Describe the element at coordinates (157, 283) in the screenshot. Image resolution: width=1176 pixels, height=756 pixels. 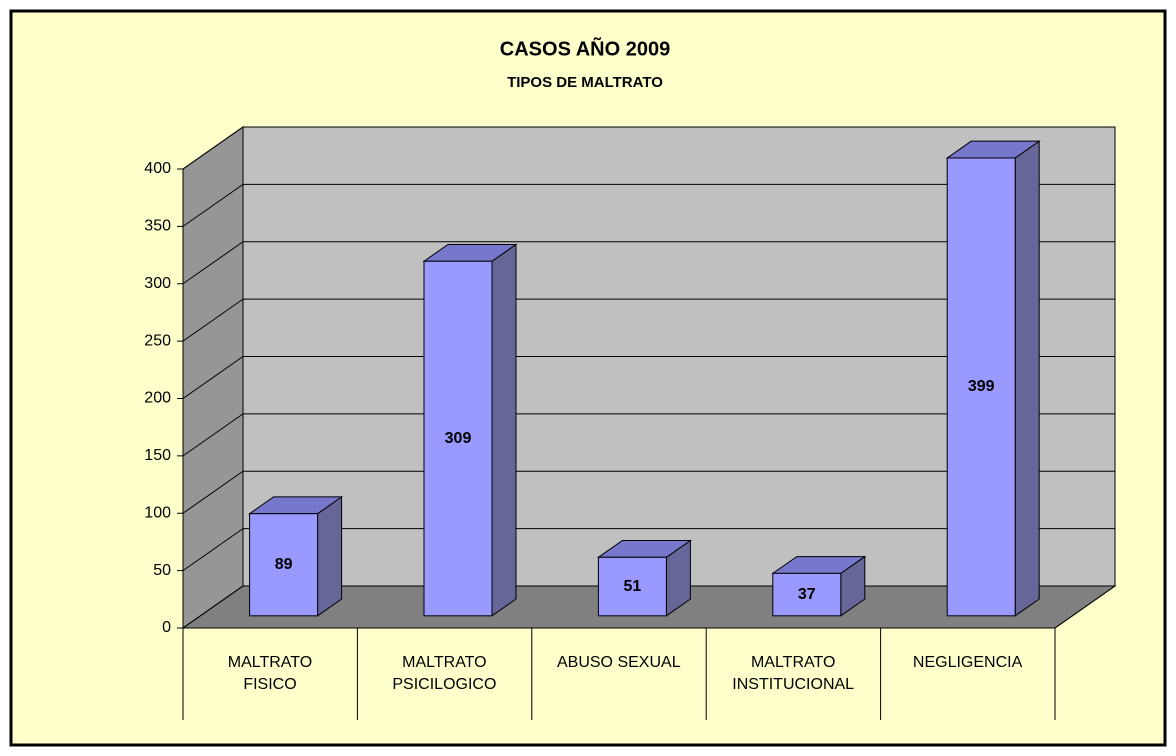
I see `y-tick-label: 300` at that location.